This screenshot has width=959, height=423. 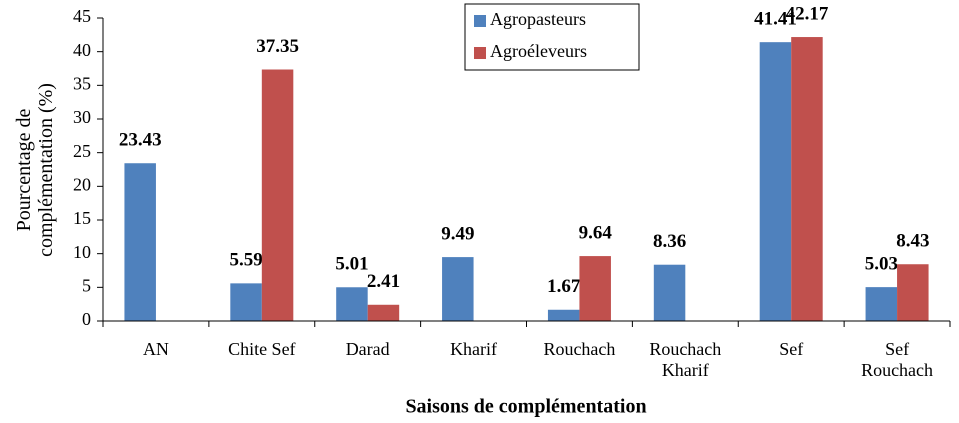 I want to click on value-label: 8.43, so click(x=912, y=241).